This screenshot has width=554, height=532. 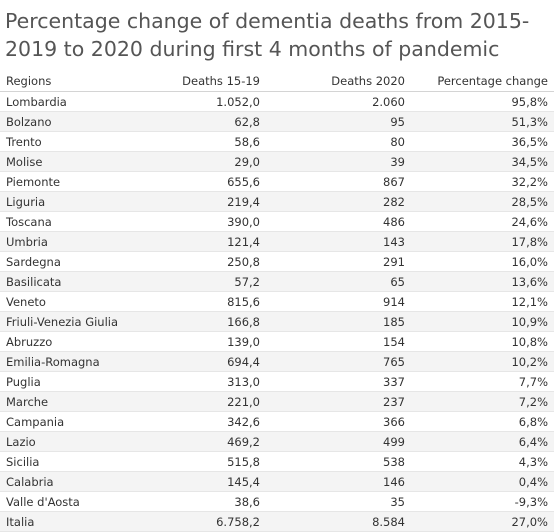 I want to click on cell-deaths-2020: 80, so click(x=397, y=142).